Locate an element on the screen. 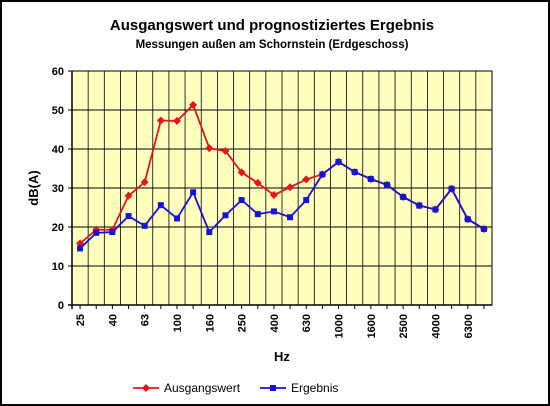 This screenshot has width=550, height=406. x-tick-label: 40 is located at coordinates (113, 320).